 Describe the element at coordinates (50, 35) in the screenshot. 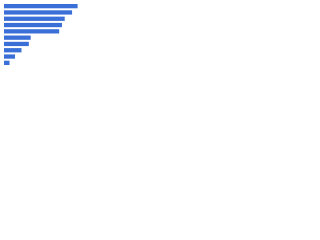

I see `chart` at that location.